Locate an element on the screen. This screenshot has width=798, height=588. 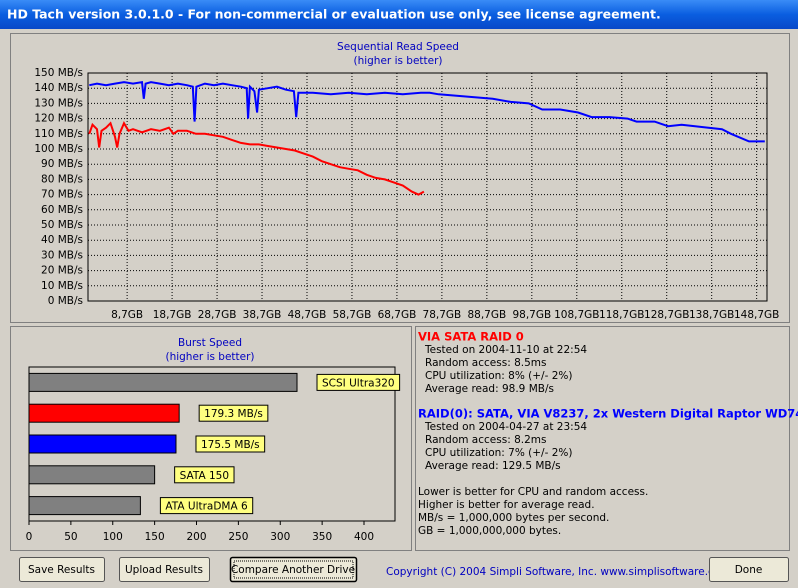
x-tick-label: 28,7GB is located at coordinates (217, 315).